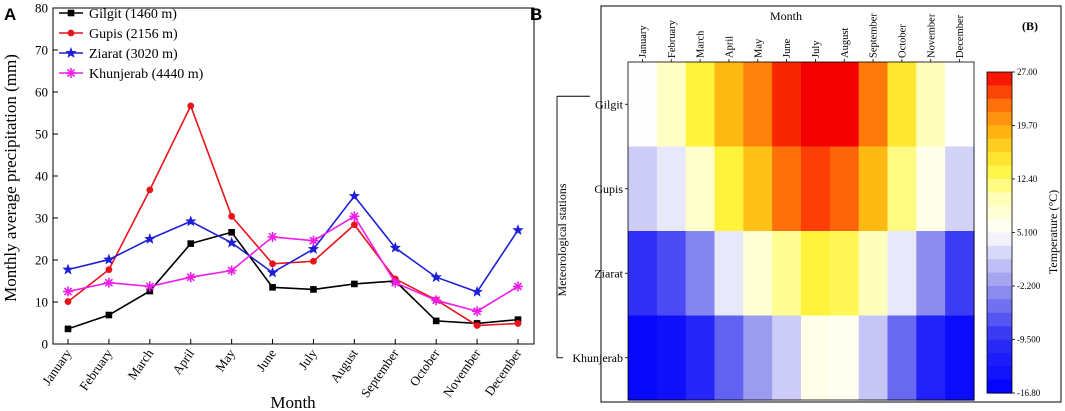 Image resolution: width=1065 pixels, height=411 pixels. Describe the element at coordinates (931, 35) in the screenshot. I see `month-label: November` at that location.